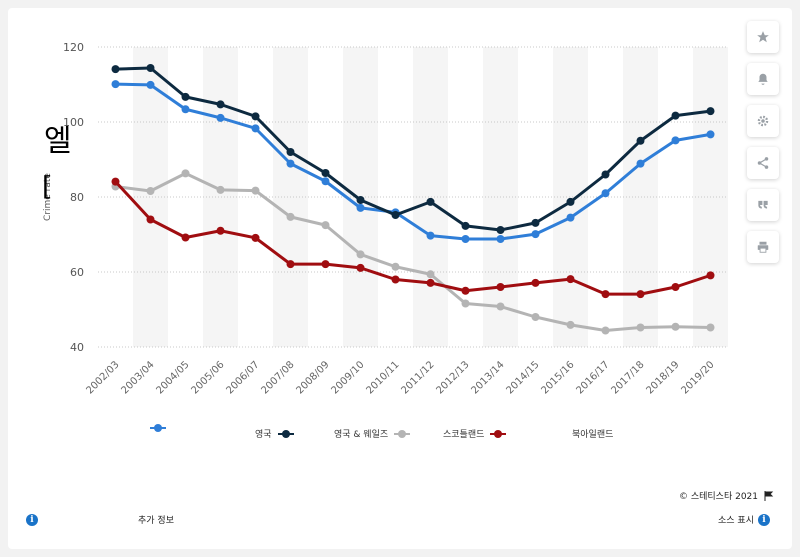 The width and height of the screenshot is (800, 557). I want to click on quote-icon, so click(763, 204).